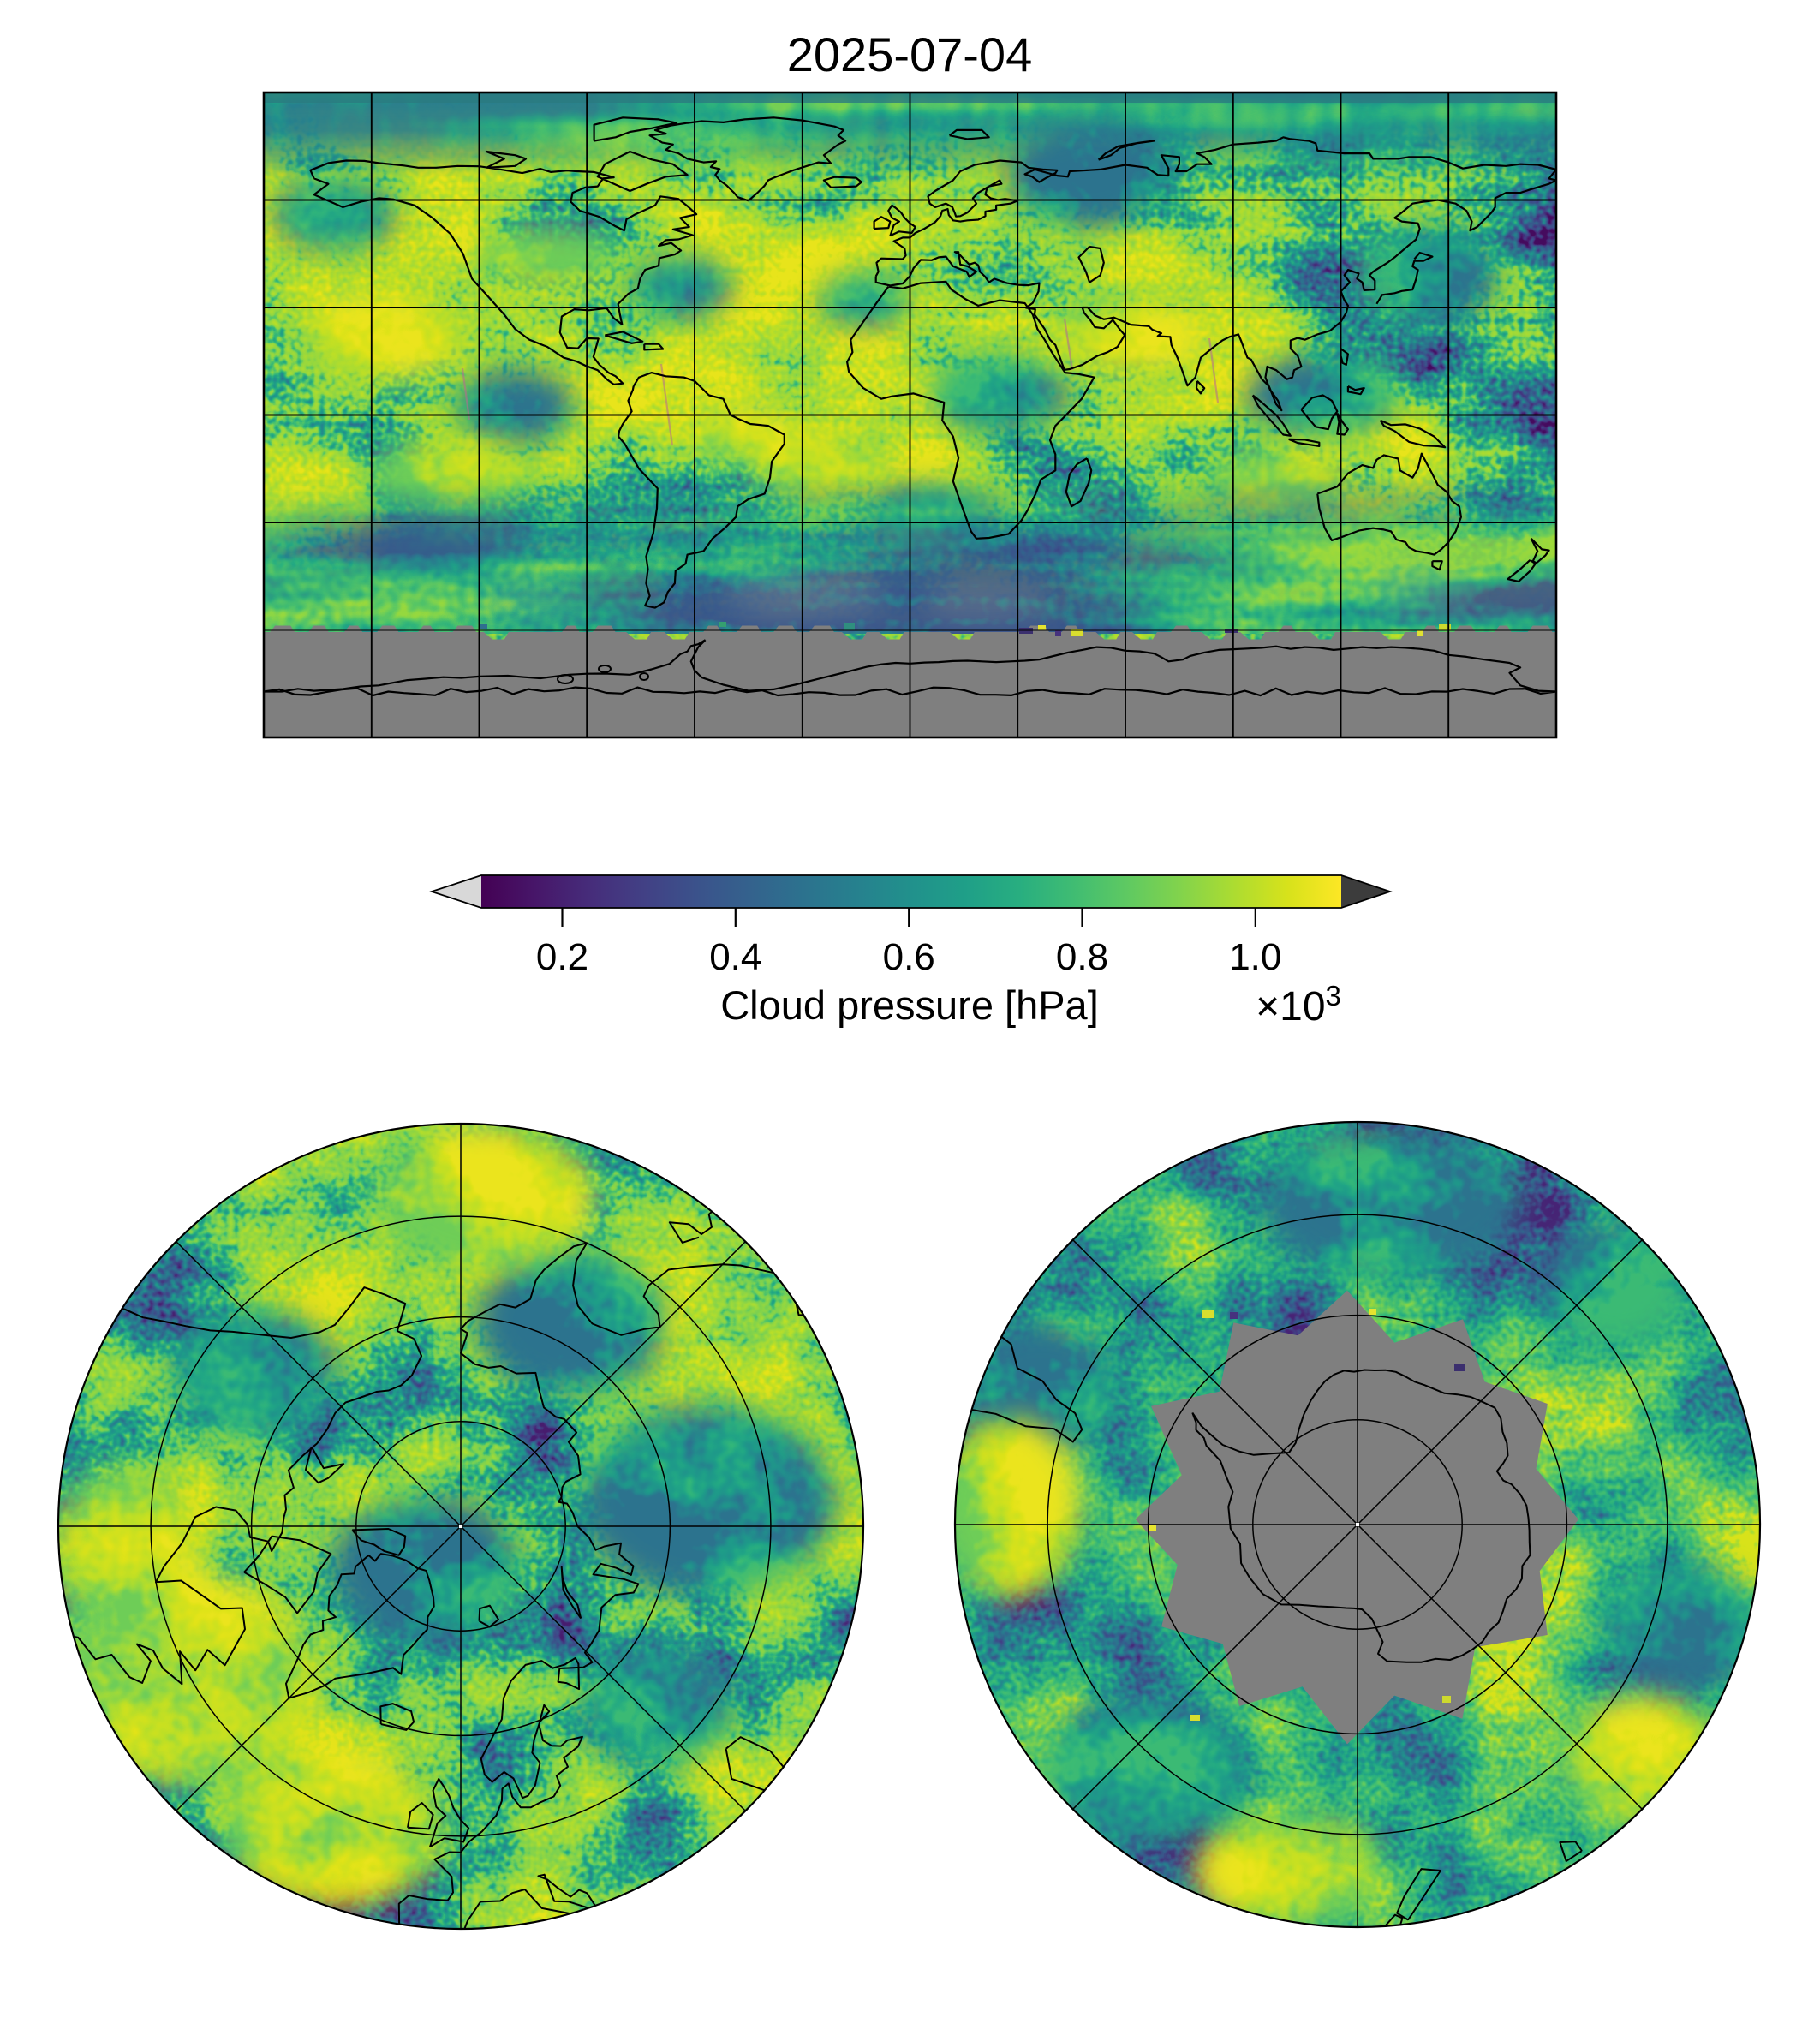 This screenshot has height=2023, width=1820. I want to click on svg-text: 0.2, so click(562, 957).